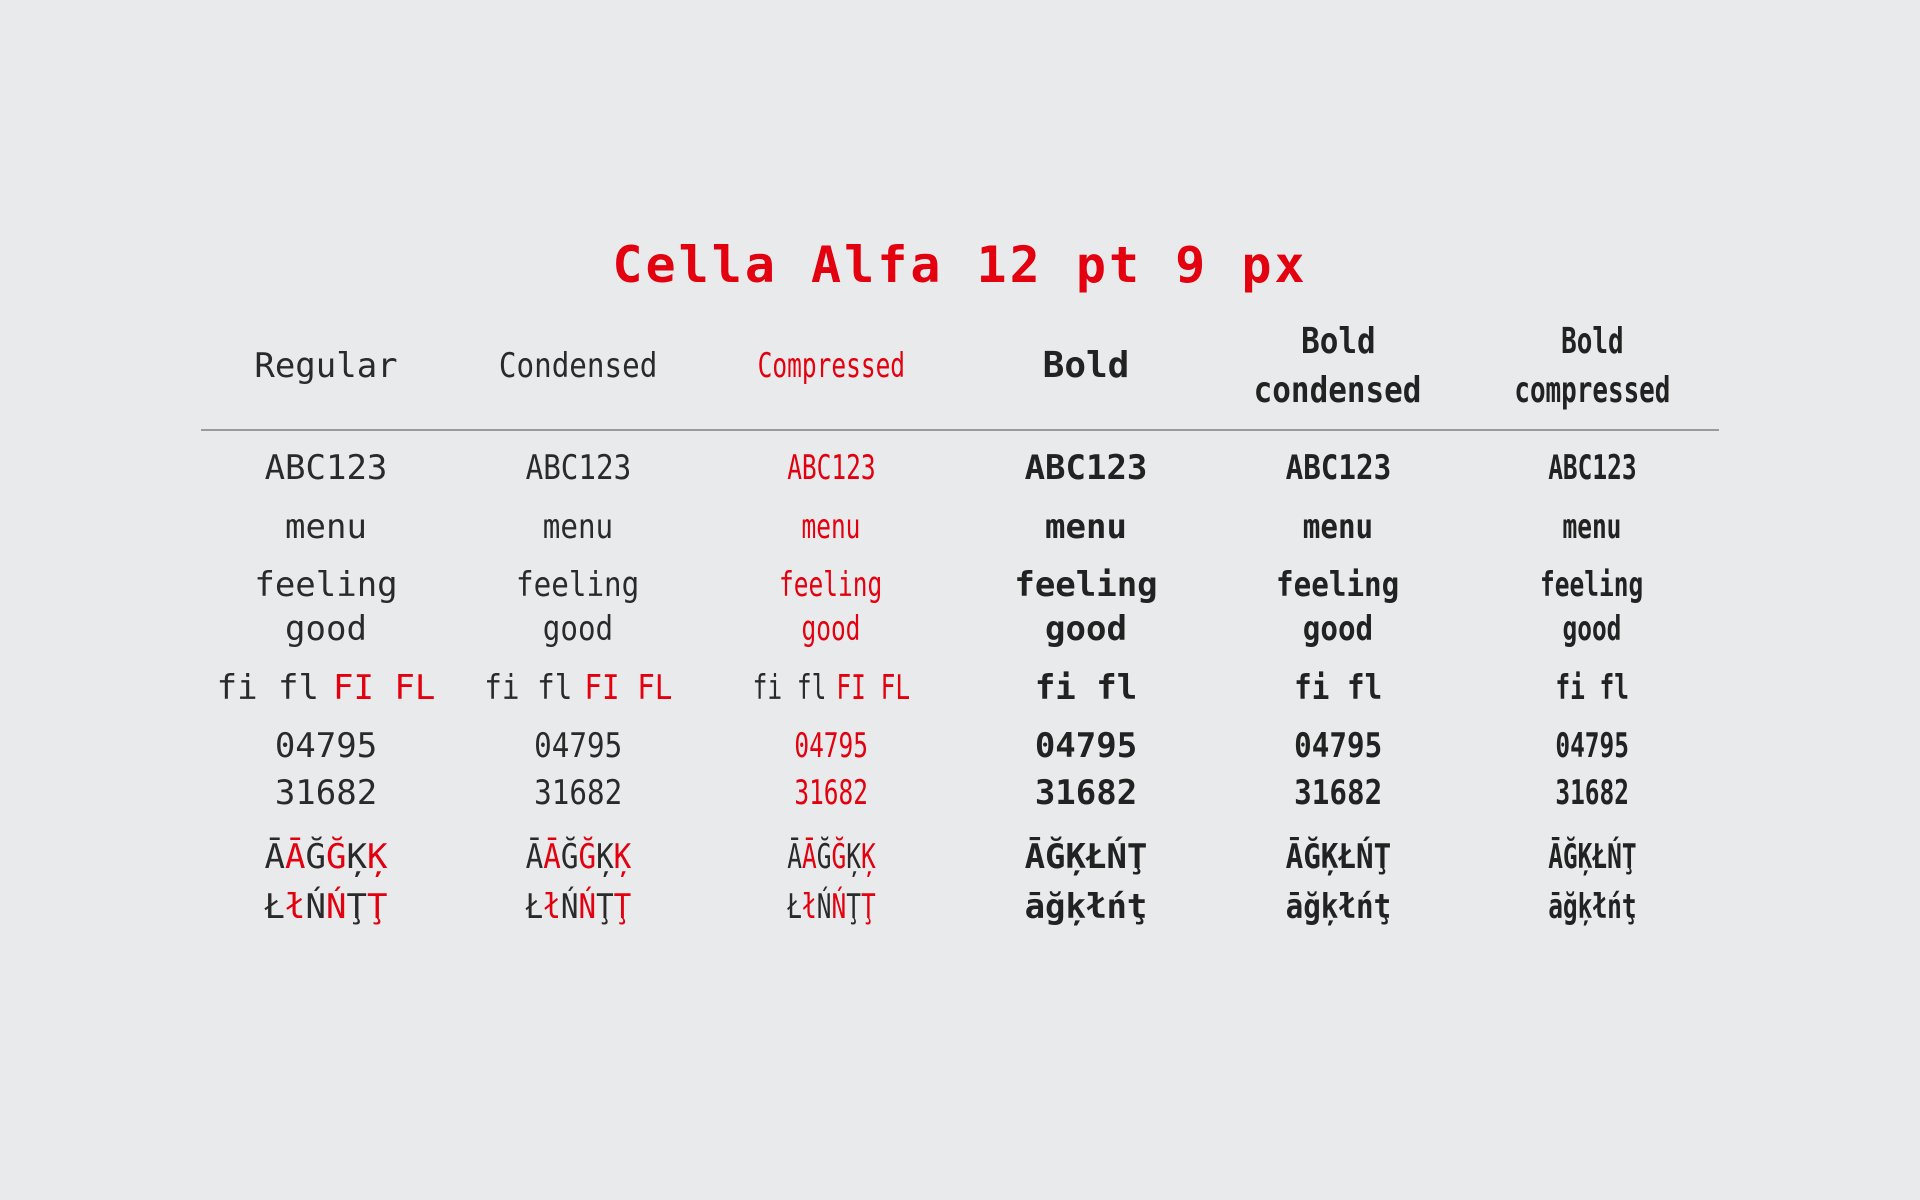 Image resolution: width=1920 pixels, height=1200 pixels. Describe the element at coordinates (1338, 907) in the screenshot. I see `sample-text: āğķłńţ` at that location.